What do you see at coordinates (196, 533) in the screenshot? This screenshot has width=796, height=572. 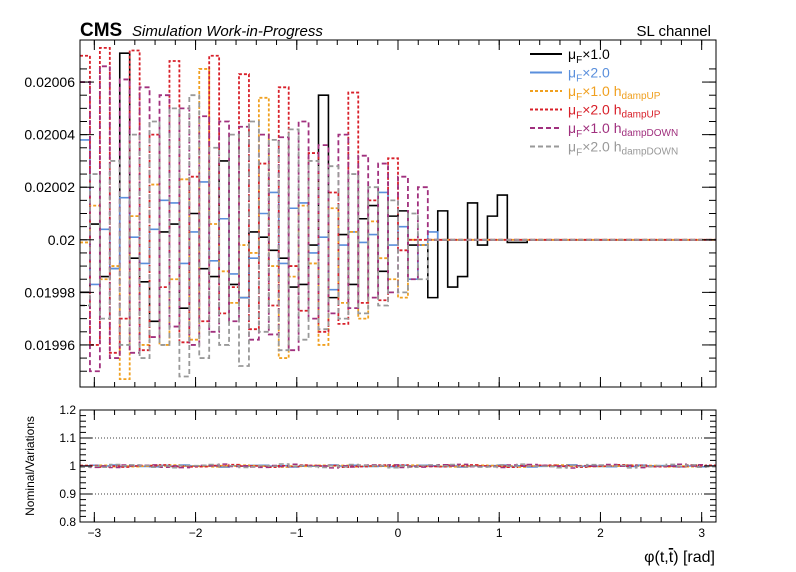 I see `ratio-xtick-label-1: −2` at bounding box center [196, 533].